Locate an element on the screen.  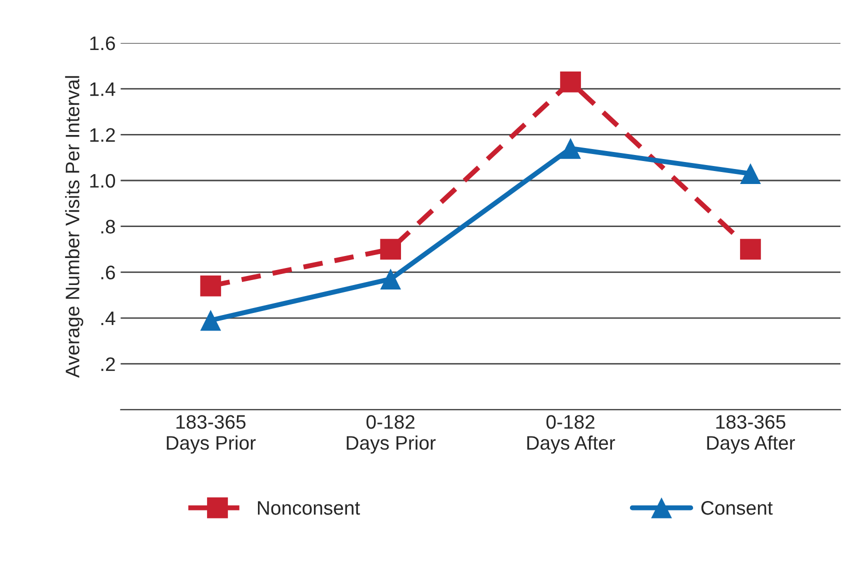
y-tick-label: 1.6 is located at coordinates (102, 43).